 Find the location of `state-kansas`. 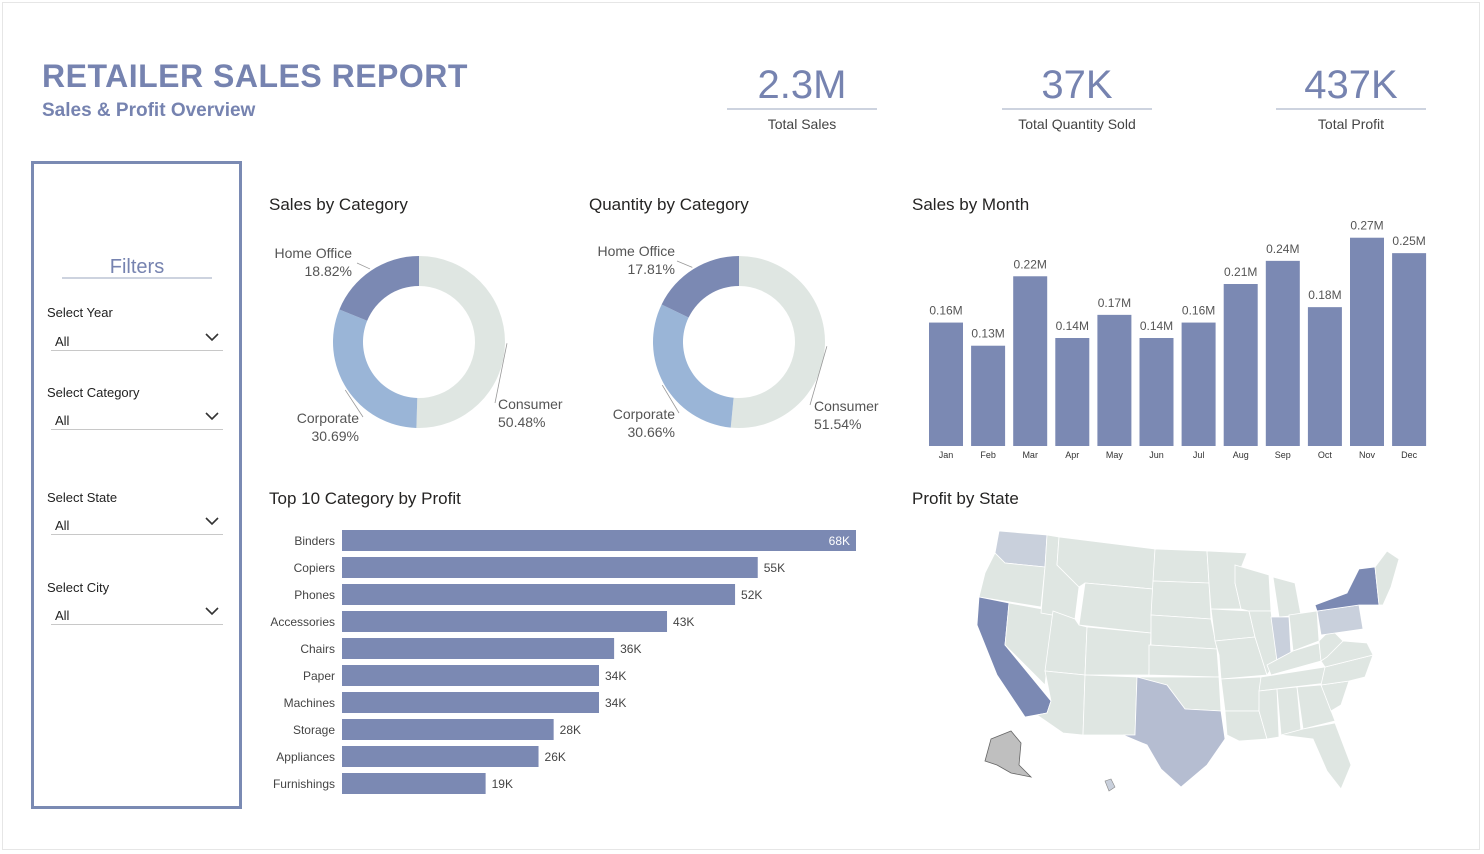

state-kansas is located at coordinates (1184, 661).